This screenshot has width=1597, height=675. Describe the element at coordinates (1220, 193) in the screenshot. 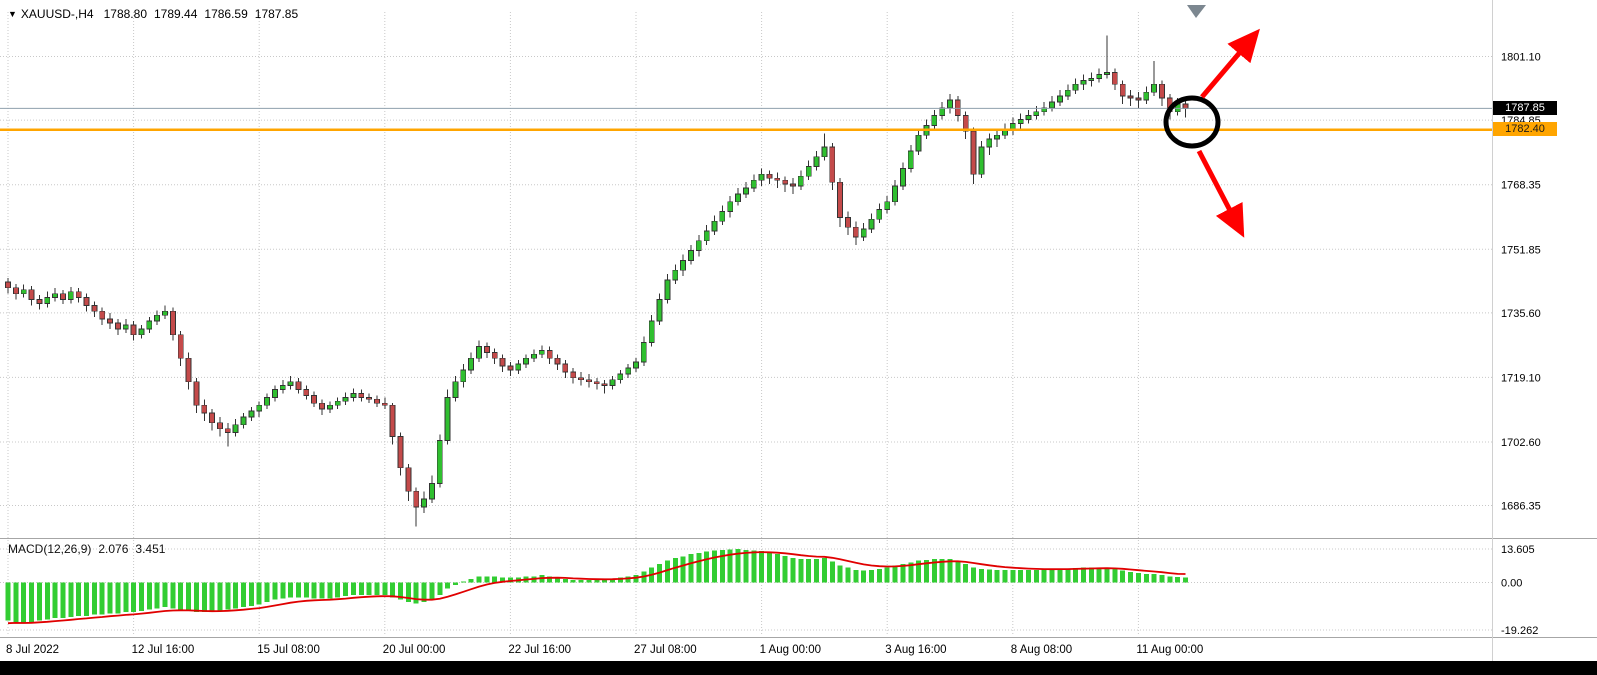

I see `arrow-down-annotation` at that location.